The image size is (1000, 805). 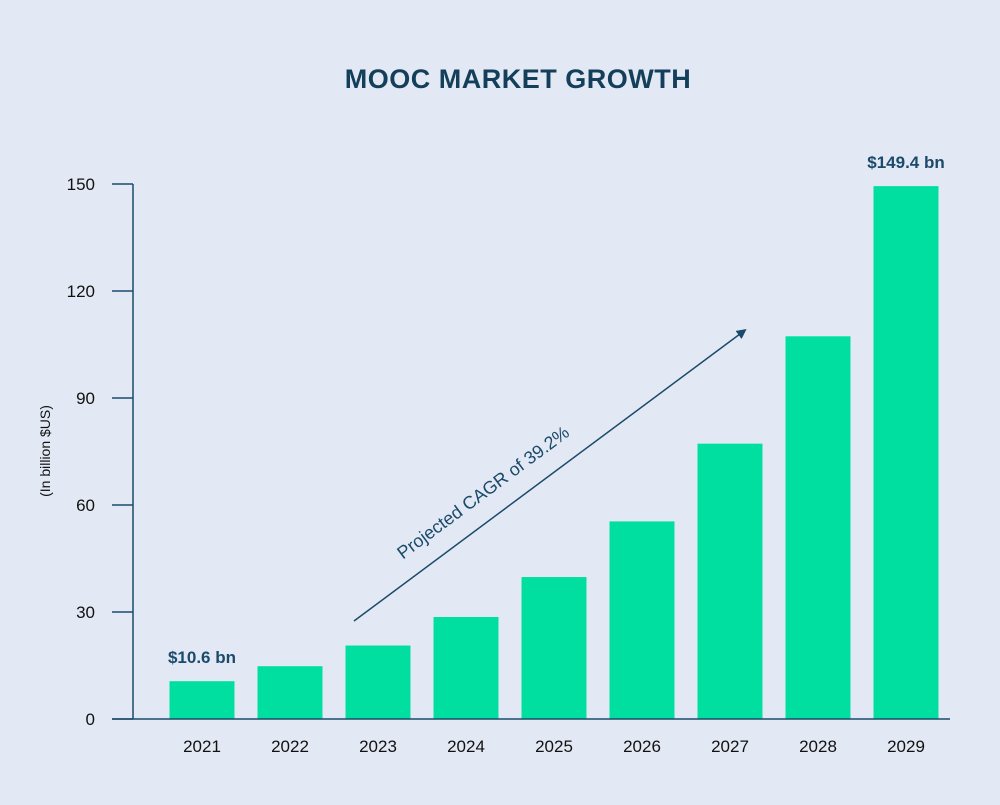 I want to click on data-label-2029: $149.4 bn, so click(x=906, y=162).